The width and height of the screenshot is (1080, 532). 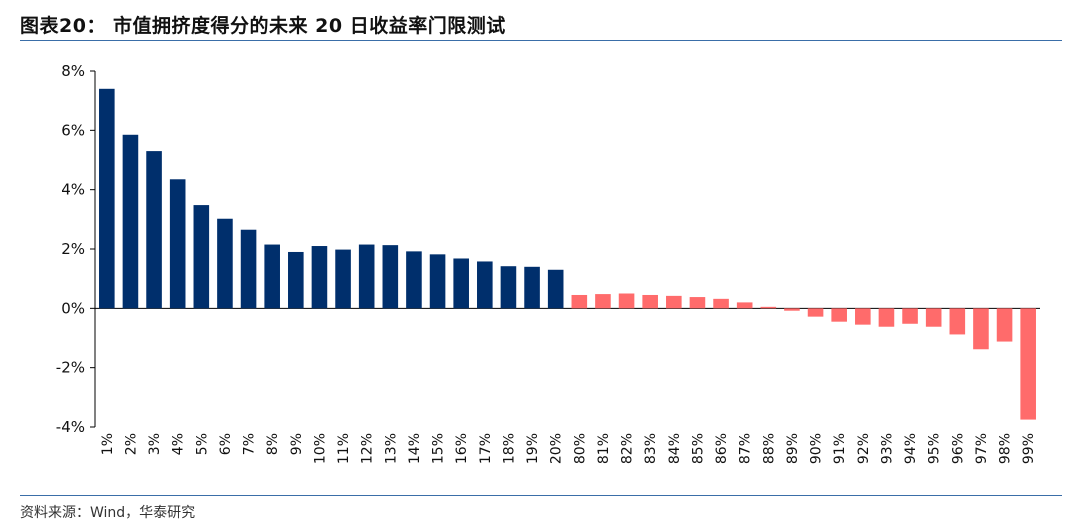 What do you see at coordinates (698, 448) in the screenshot?
I see `x-tick-label: 85%` at bounding box center [698, 448].